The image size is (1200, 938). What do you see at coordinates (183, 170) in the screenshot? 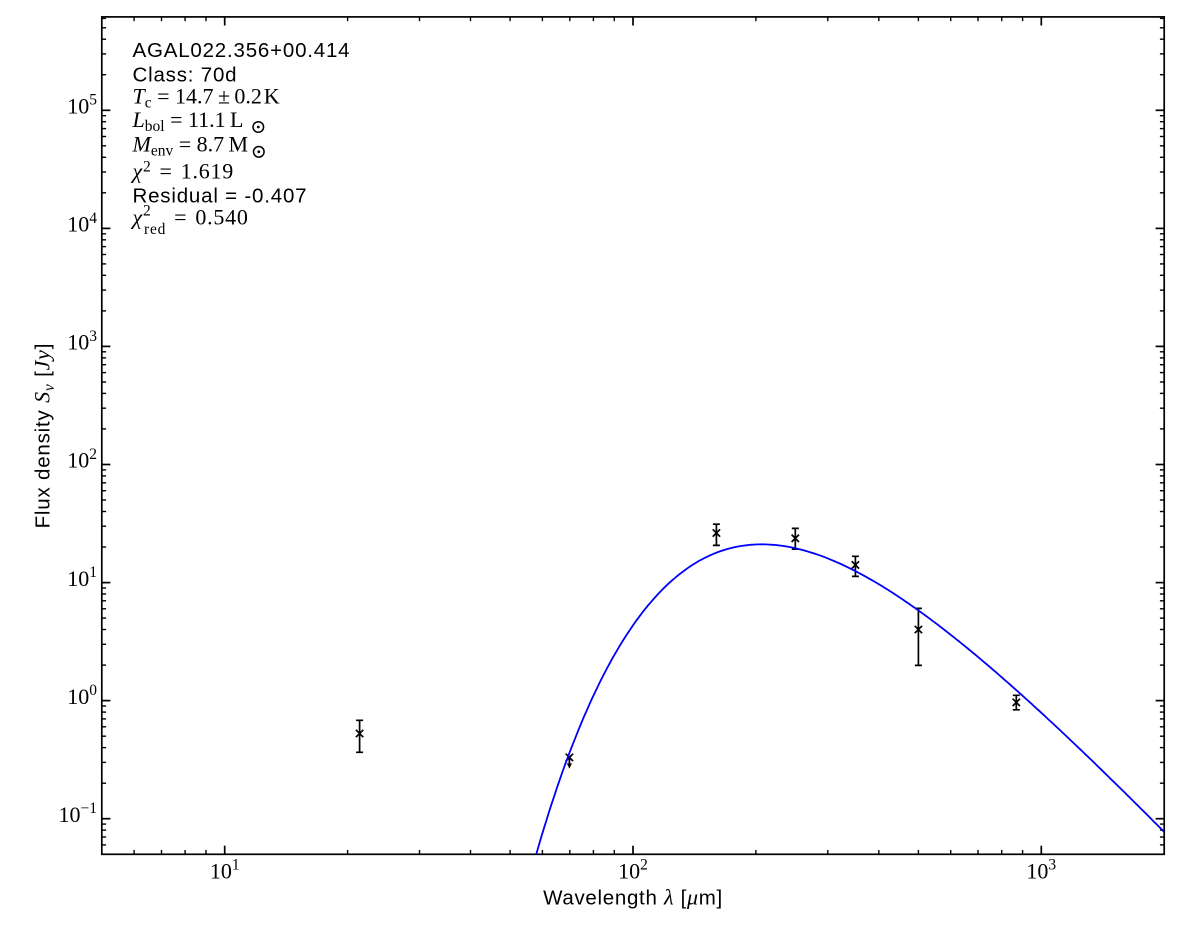
I see `svg-text: χ2 = 1.619` at bounding box center [183, 170].